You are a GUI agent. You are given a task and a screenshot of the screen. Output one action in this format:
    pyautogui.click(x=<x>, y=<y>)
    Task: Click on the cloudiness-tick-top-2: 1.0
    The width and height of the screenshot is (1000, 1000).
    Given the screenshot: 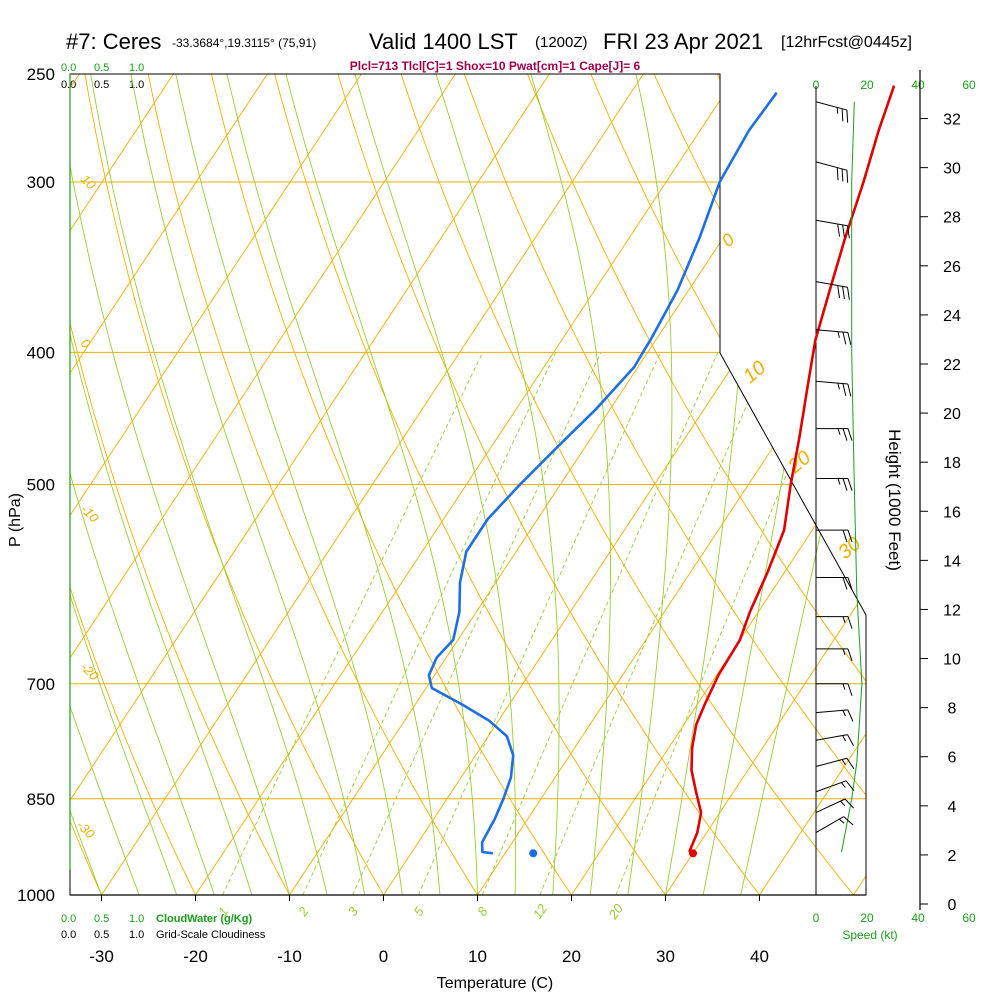 What is the action you would take?
    pyautogui.click(x=136, y=85)
    